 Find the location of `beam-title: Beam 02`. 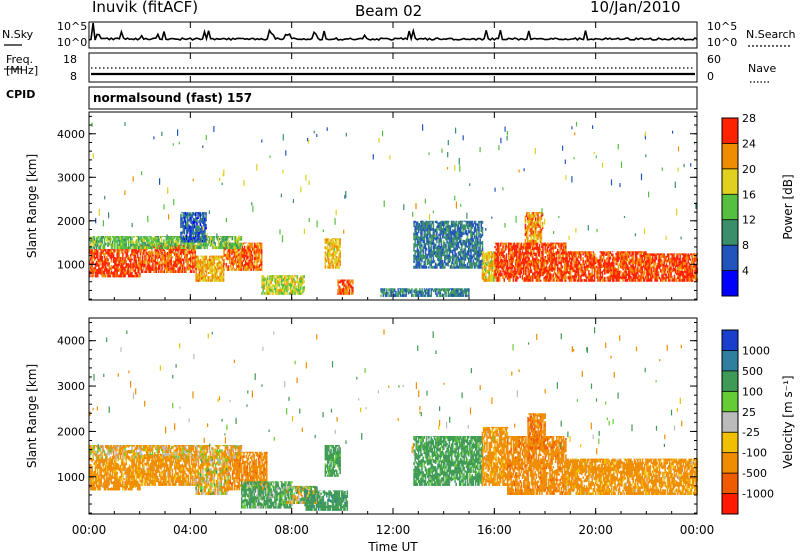

beam-title: Beam 02 is located at coordinates (389, 11).